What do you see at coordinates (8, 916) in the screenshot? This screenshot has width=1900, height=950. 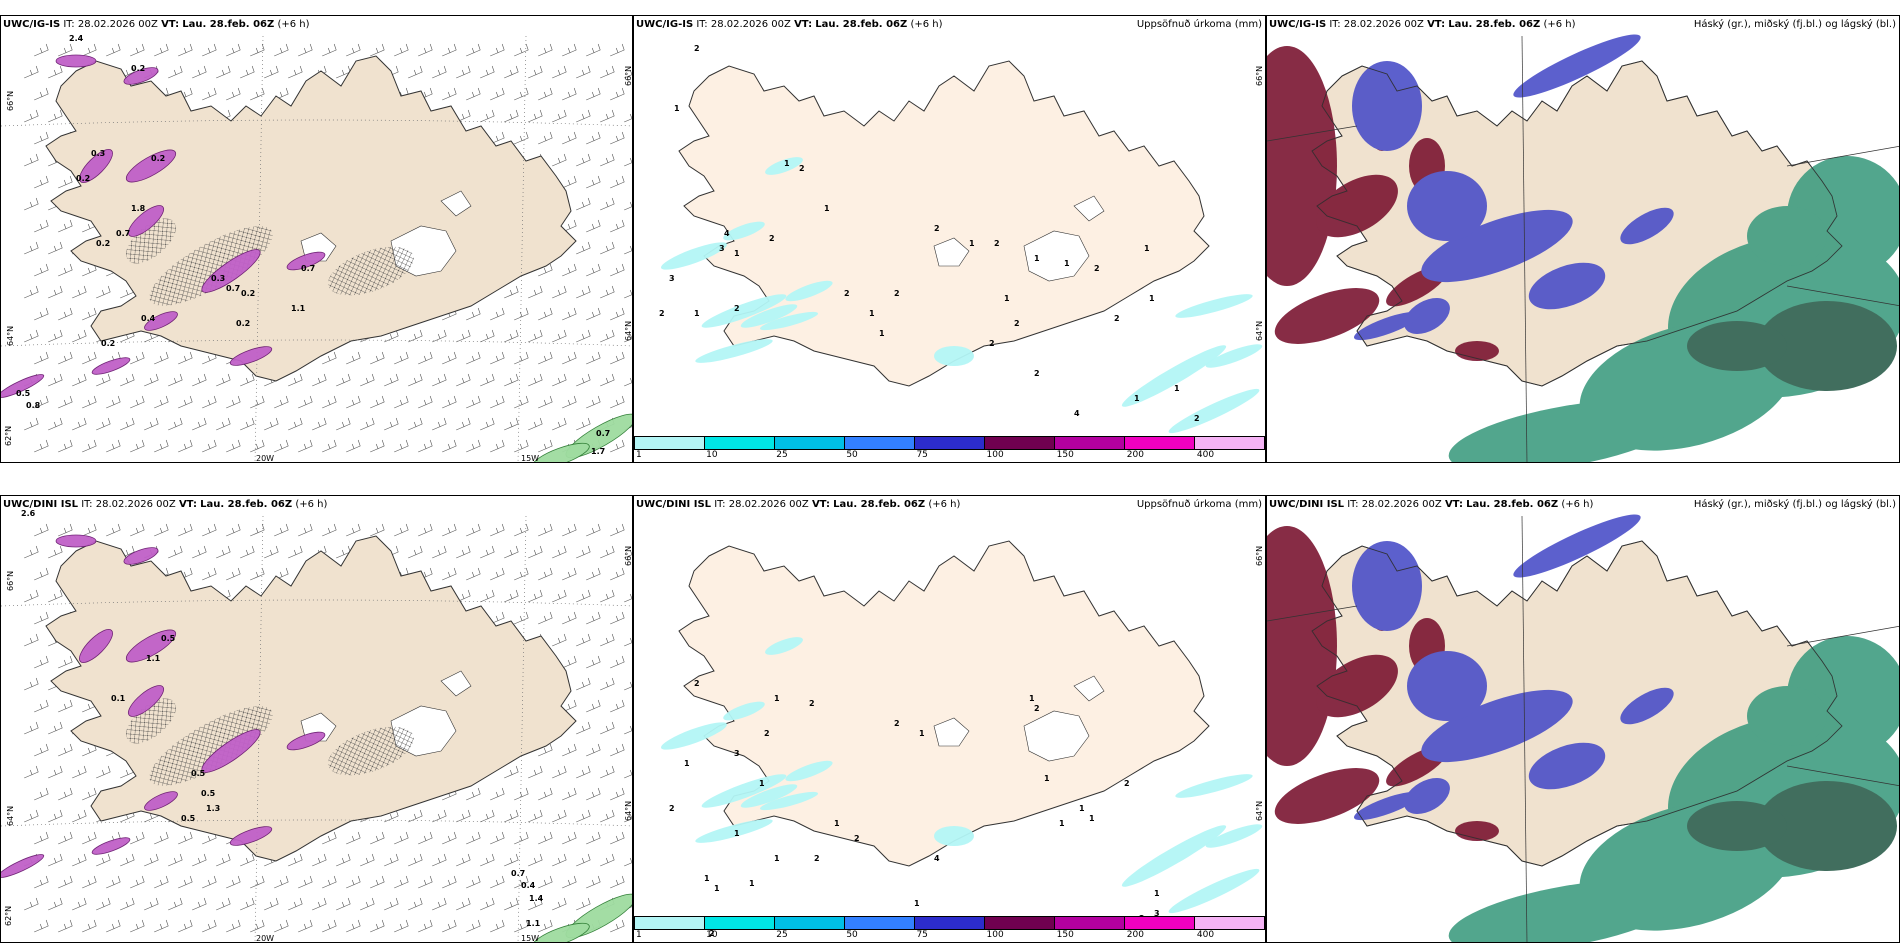 I see `lat-label: 62°N` at bounding box center [8, 916].